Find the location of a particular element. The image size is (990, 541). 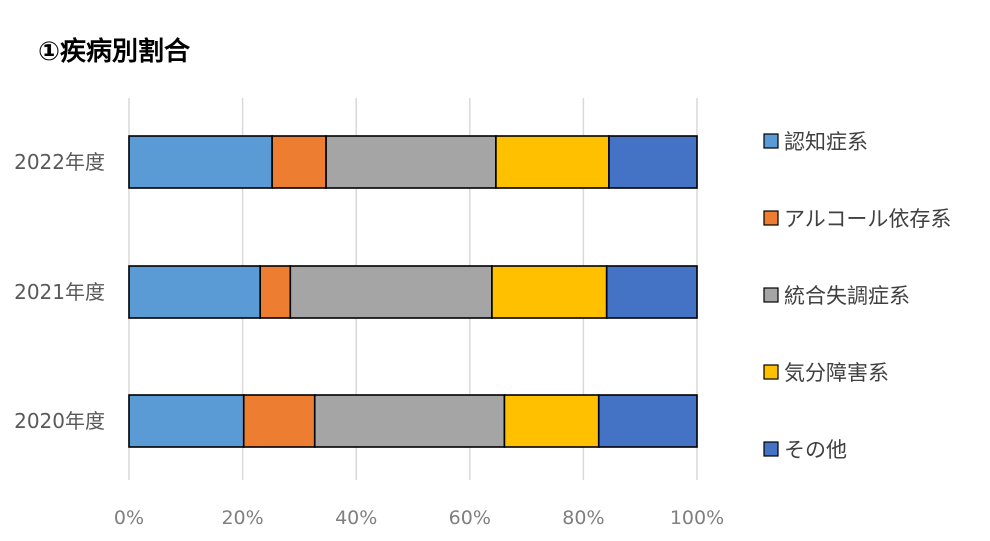

legend-label: その他 is located at coordinates (815, 450).